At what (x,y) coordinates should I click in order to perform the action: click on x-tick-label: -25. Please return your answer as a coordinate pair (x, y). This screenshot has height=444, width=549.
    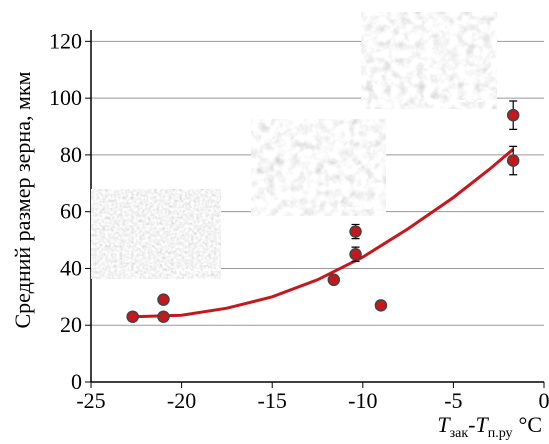
    Looking at the image, I should click on (90, 400).